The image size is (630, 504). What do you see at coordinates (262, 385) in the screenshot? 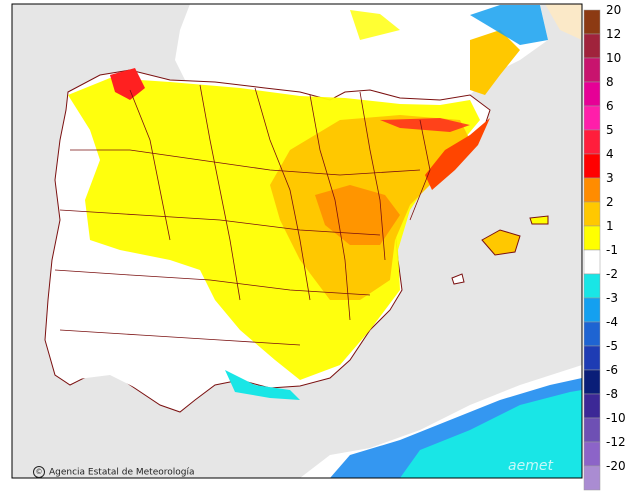
I see `cool-zone-malaga` at bounding box center [262, 385].